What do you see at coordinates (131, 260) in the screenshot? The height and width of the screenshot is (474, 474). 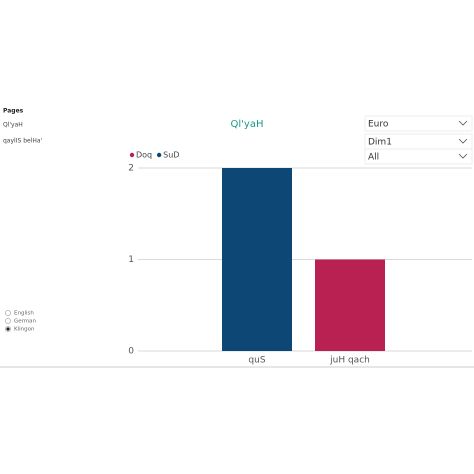 I see `y-tick-label: 1` at bounding box center [131, 260].